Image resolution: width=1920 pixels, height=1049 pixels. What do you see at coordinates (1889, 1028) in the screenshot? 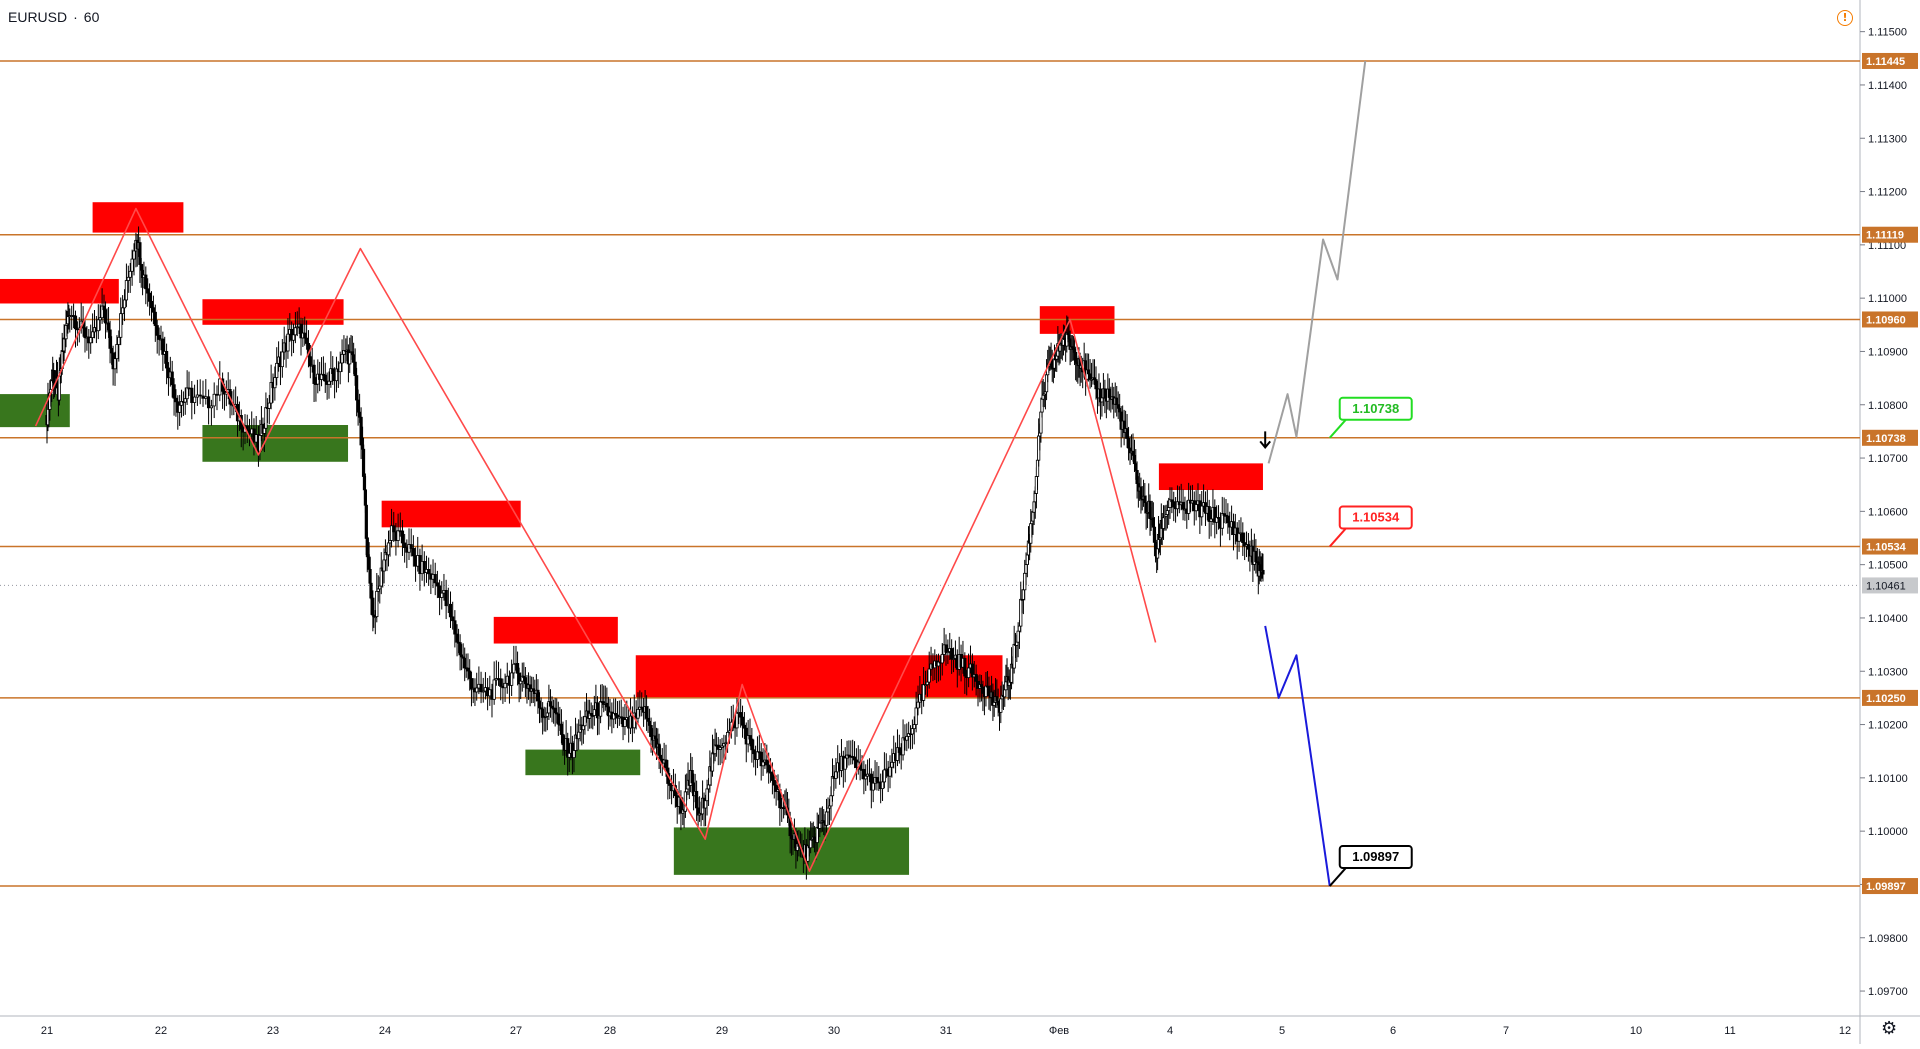
I see `gear-icon: ⚙` at bounding box center [1889, 1028].